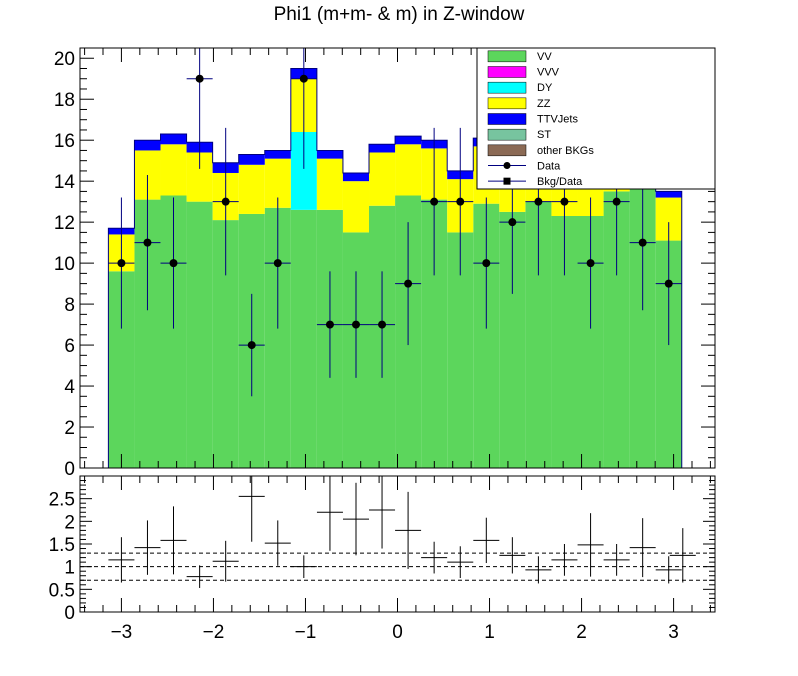 Image resolution: width=798 pixels, height=676 pixels. I want to click on legend-swatch-st, so click(507, 134).